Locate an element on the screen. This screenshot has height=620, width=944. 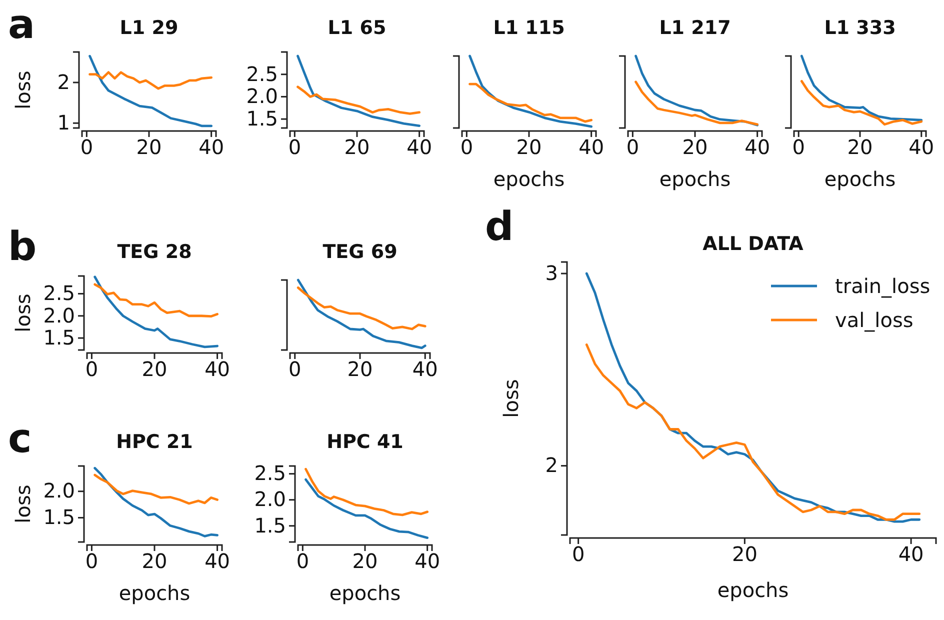
text: d is located at coordinates (499, 227).